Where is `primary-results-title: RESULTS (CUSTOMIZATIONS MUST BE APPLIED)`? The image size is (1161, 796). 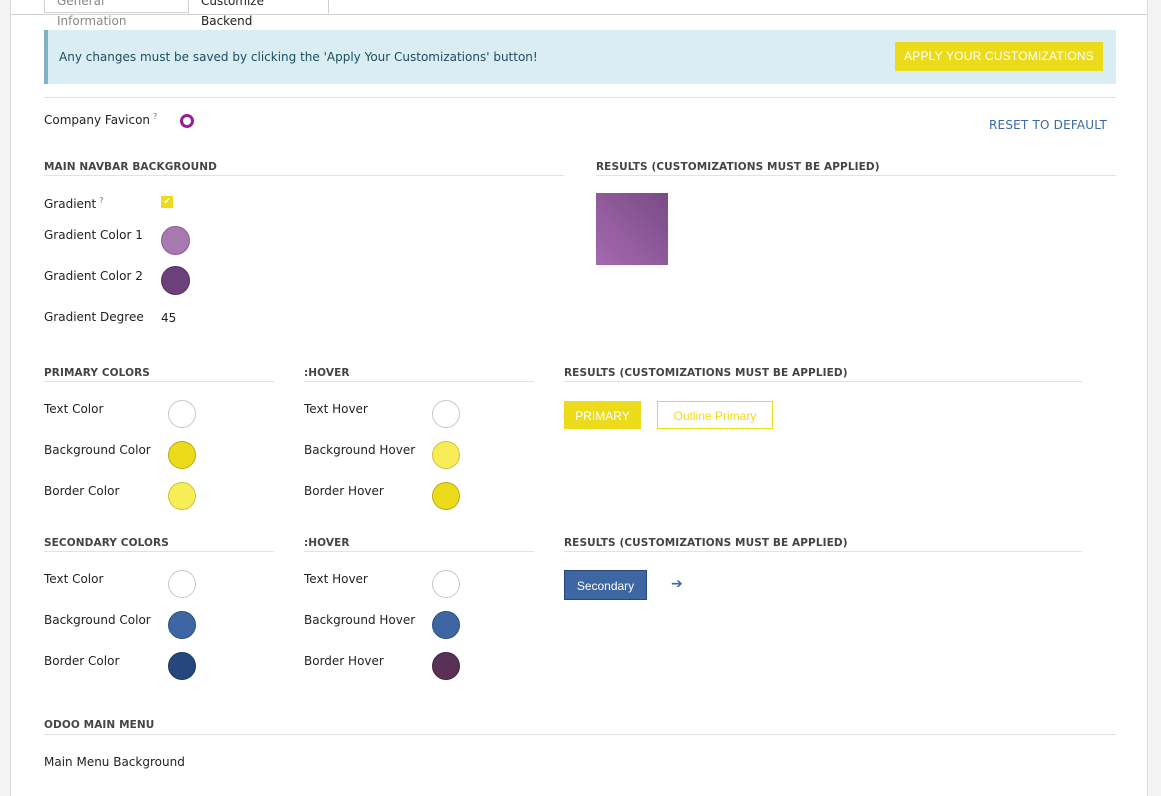 primary-results-title: RESULTS (CUSTOMIZATIONS MUST BE APPLIED) is located at coordinates (706, 373).